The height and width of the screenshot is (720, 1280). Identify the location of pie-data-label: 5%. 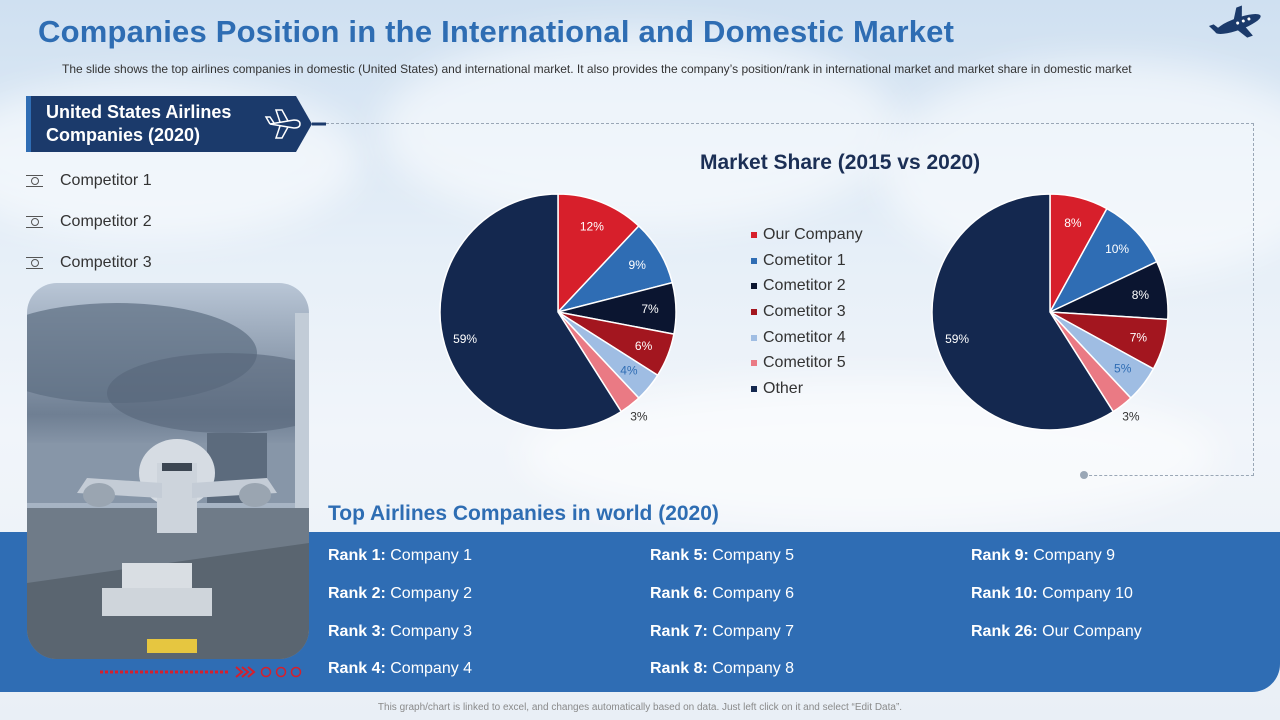
(1123, 368).